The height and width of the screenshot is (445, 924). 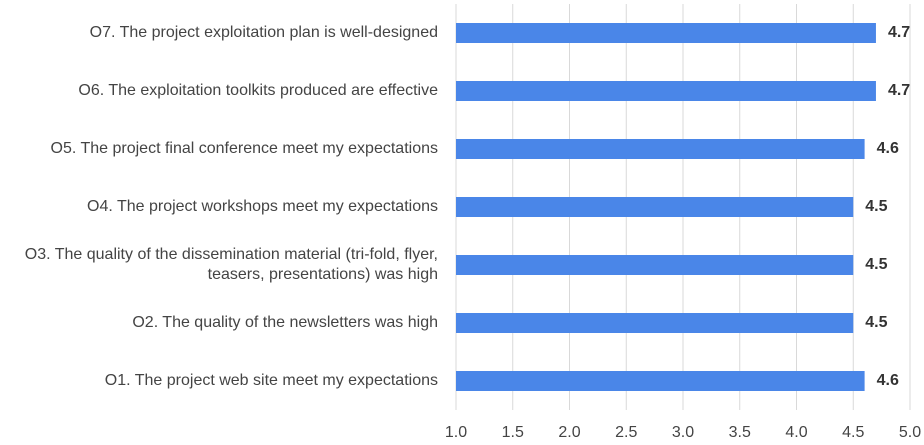 I want to click on x-tick-label: 2.5, so click(x=626, y=432).